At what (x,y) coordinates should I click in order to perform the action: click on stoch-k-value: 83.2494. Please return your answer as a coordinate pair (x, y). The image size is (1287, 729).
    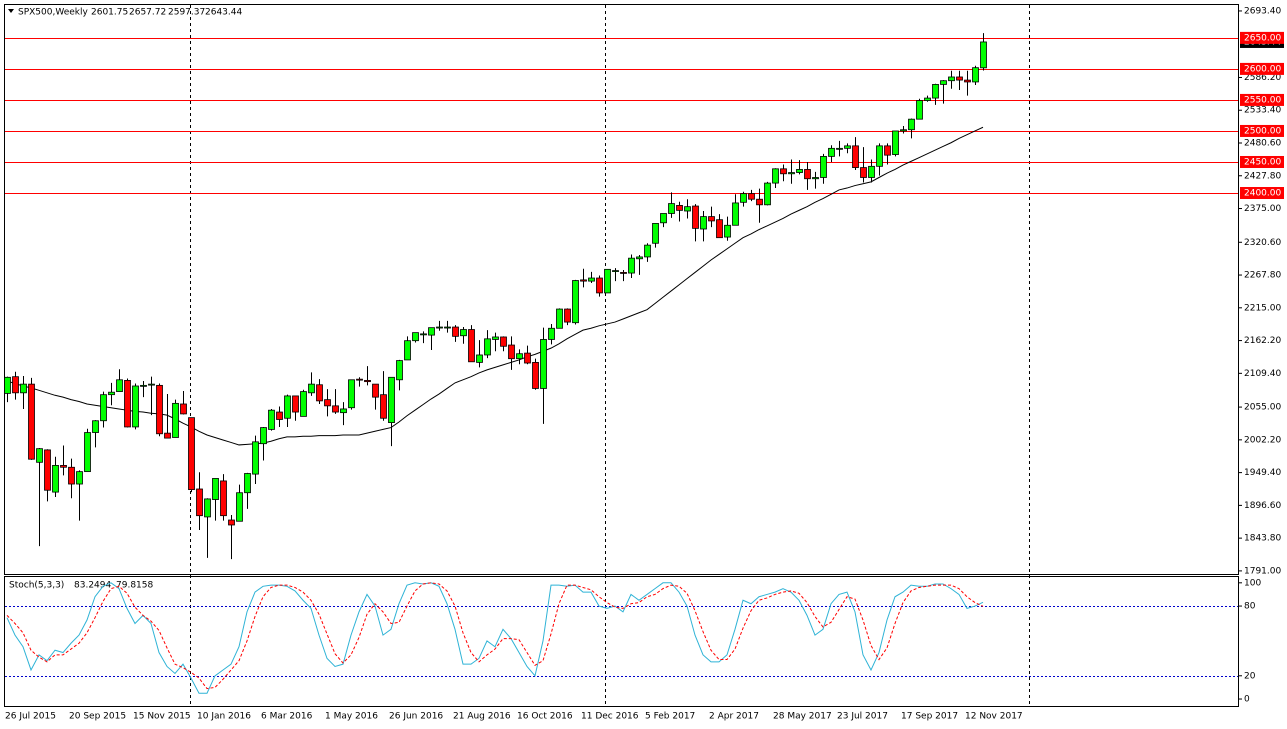
    Looking at the image, I should click on (92, 586).